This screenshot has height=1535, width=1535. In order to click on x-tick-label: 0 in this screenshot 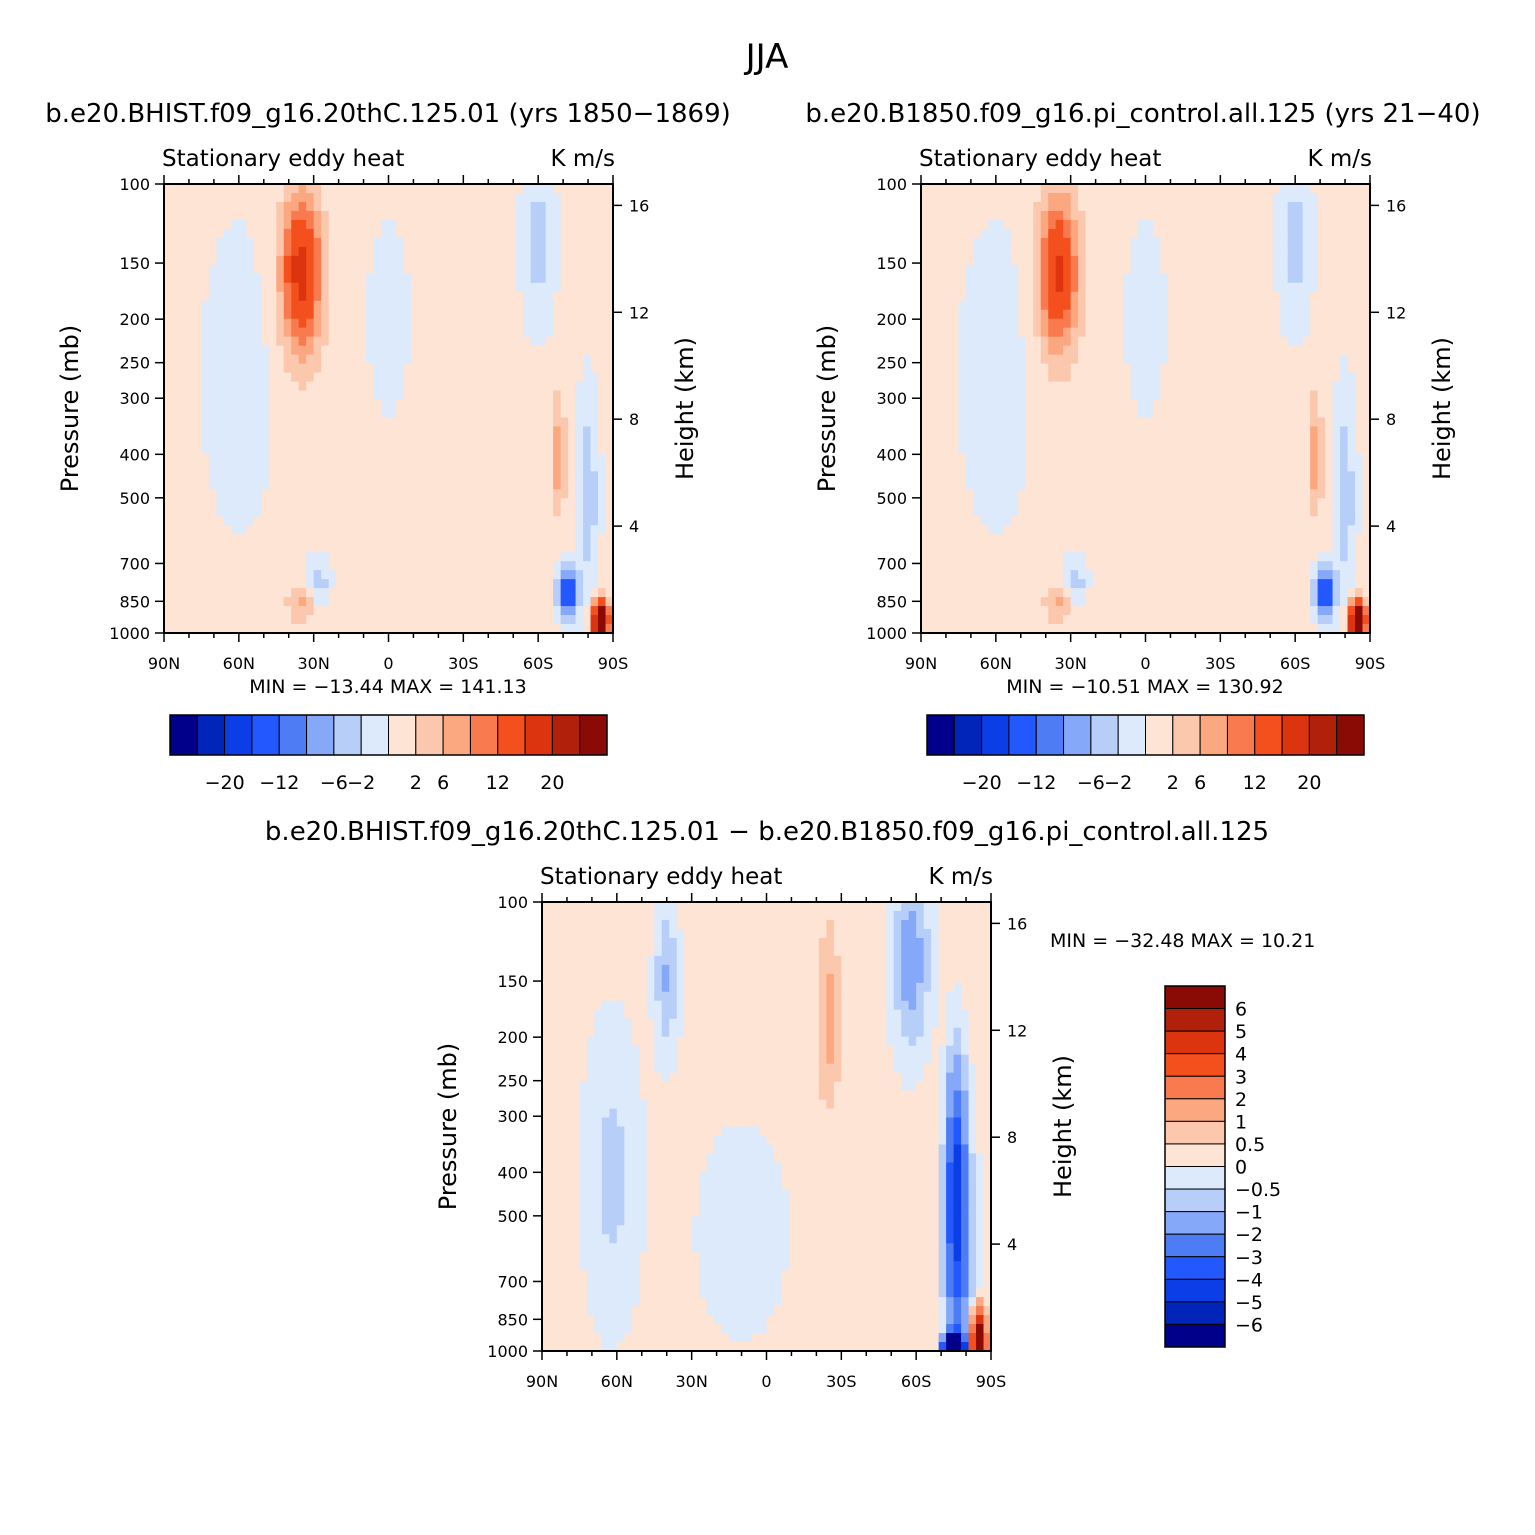, I will do `click(388, 663)`.